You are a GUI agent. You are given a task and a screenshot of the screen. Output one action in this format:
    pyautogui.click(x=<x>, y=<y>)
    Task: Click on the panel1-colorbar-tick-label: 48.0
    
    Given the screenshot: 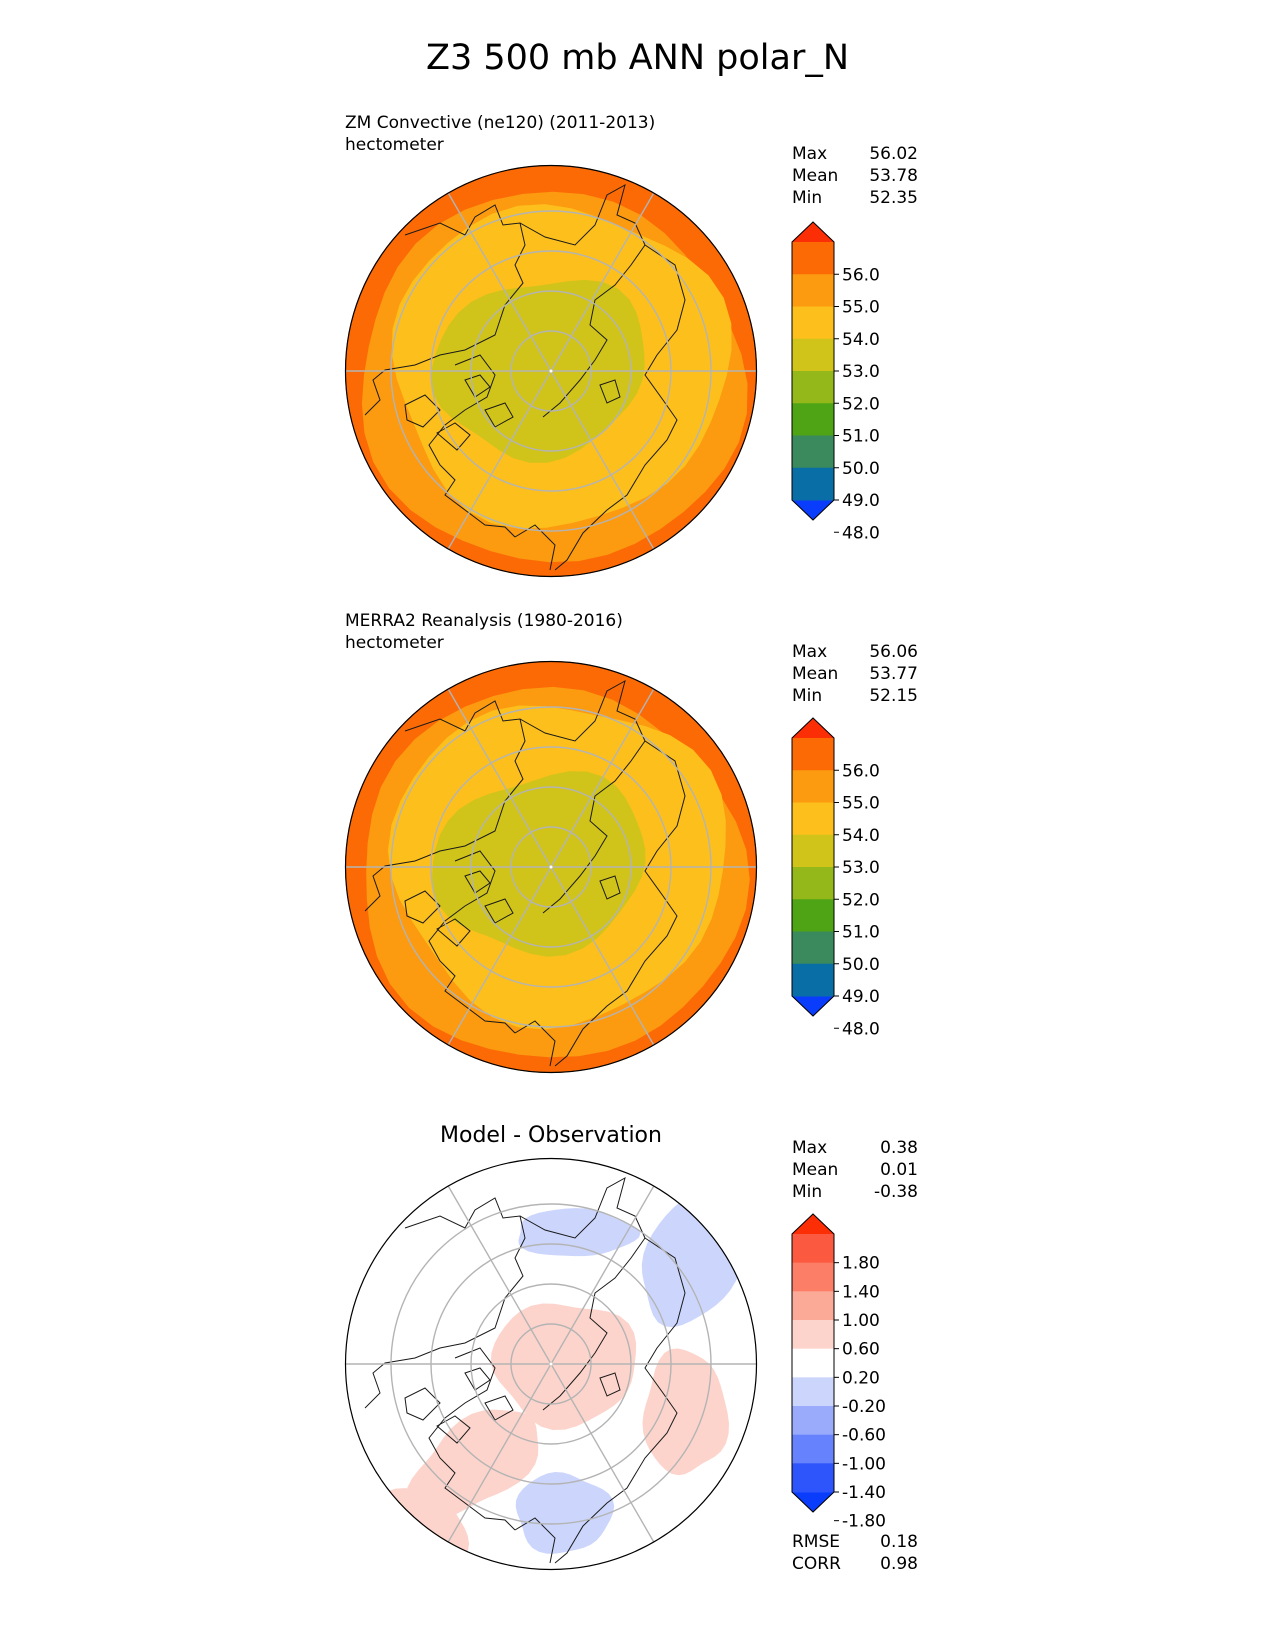 What is the action you would take?
    pyautogui.click(x=861, y=533)
    